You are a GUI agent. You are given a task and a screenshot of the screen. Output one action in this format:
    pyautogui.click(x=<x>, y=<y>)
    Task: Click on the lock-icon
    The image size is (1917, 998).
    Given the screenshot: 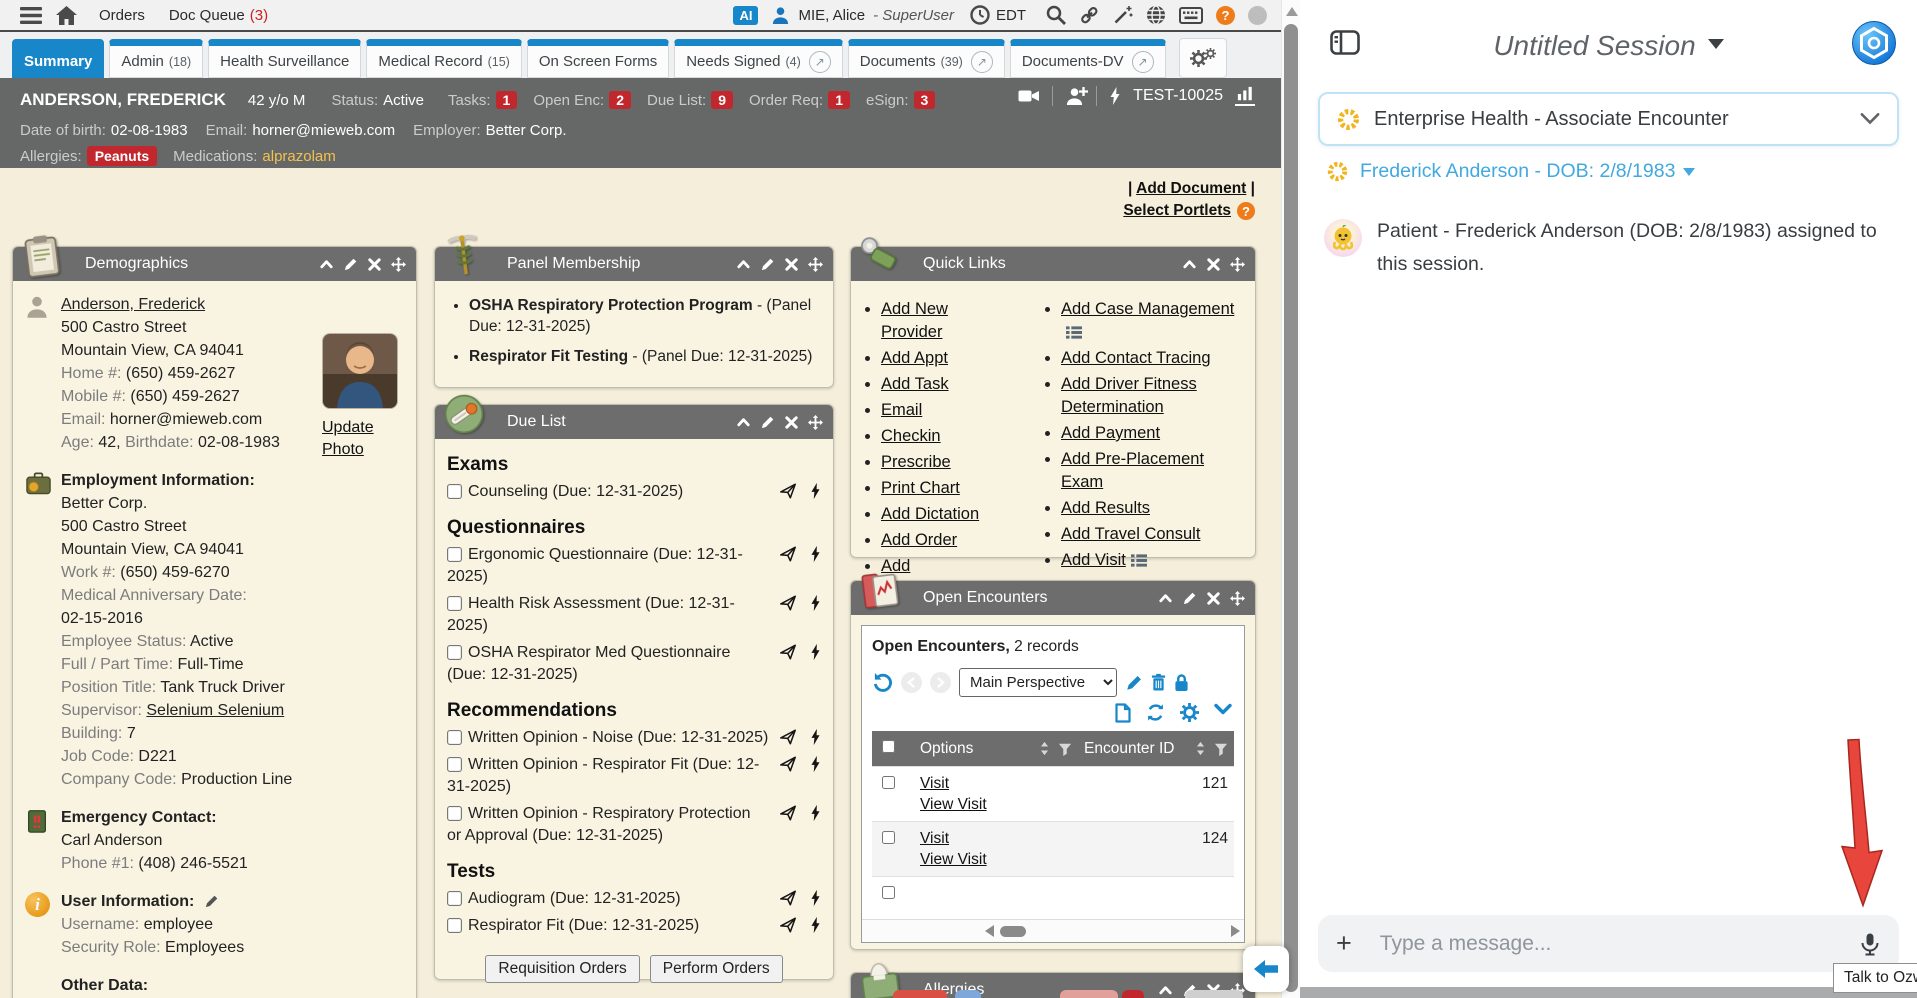 What is the action you would take?
    pyautogui.click(x=1181, y=682)
    